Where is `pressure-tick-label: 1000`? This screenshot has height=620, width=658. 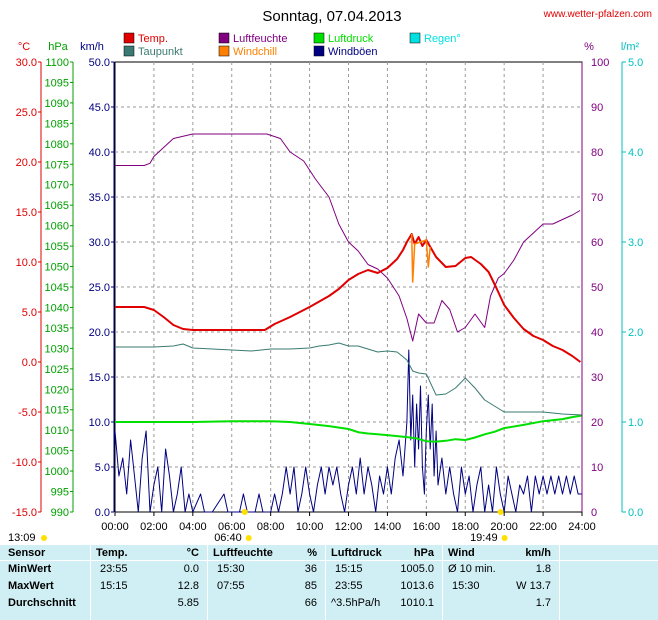 pressure-tick-label: 1000 is located at coordinates (57, 472).